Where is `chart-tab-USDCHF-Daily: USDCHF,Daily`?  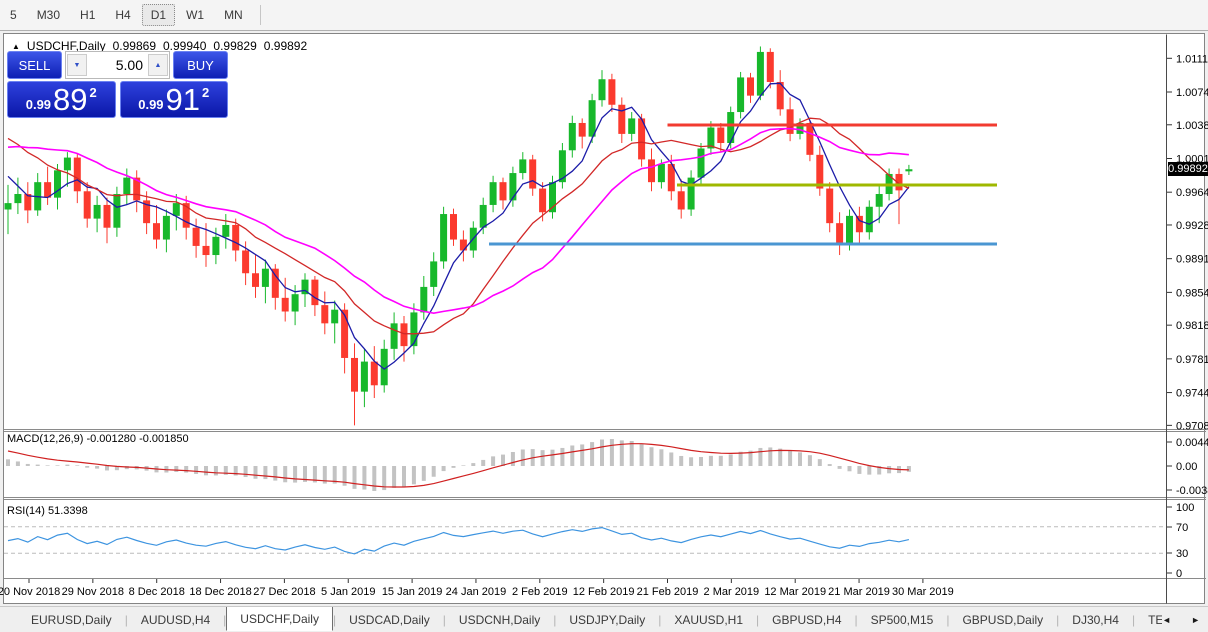
chart-tab-USDCHF-Daily: USDCHF,Daily is located at coordinates (279, 619).